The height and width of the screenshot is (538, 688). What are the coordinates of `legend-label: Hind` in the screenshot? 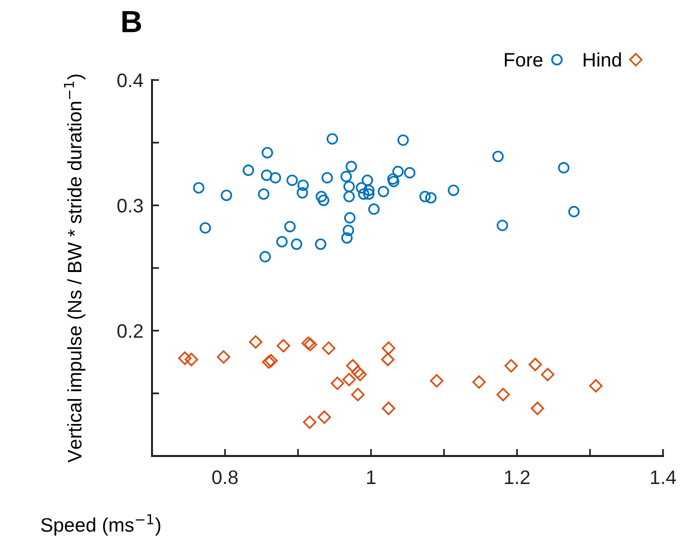 It's located at (602, 59).